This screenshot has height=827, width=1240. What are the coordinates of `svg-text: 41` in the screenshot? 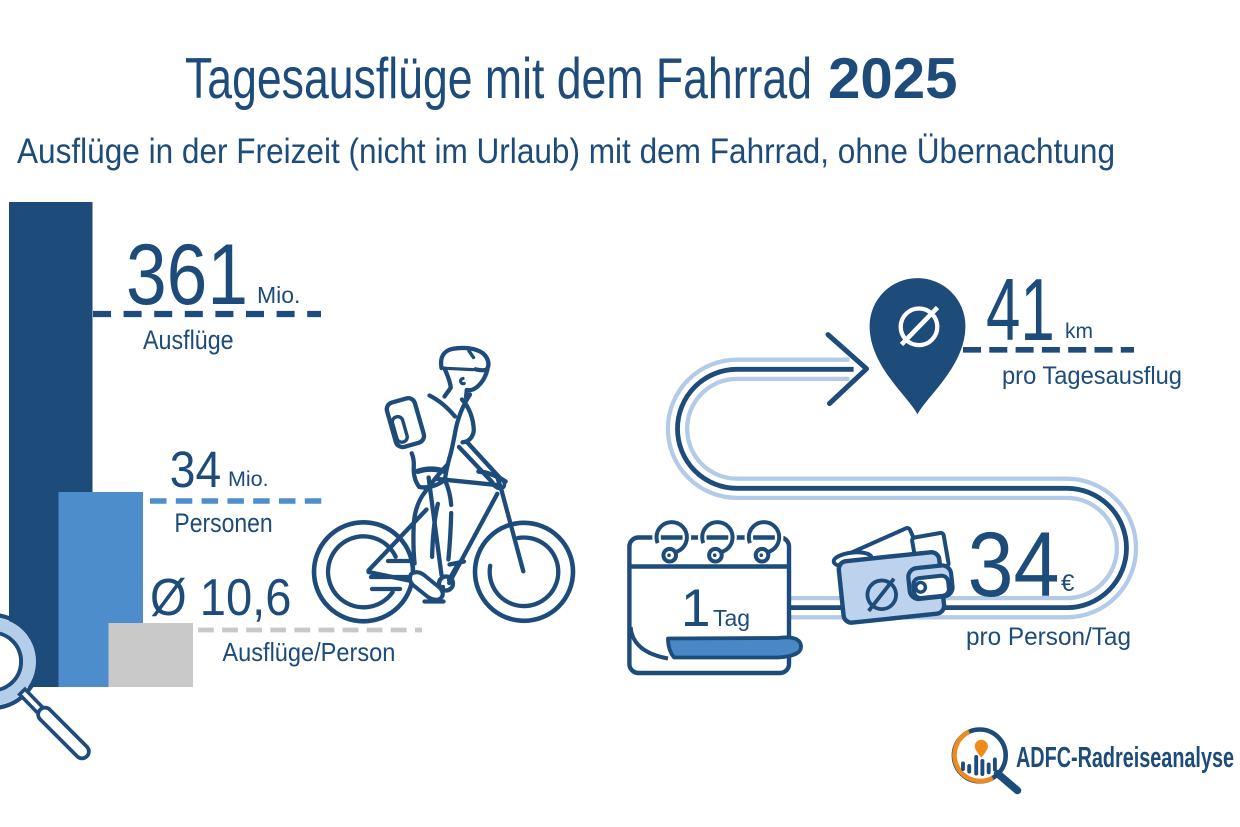 It's located at (1020, 309).